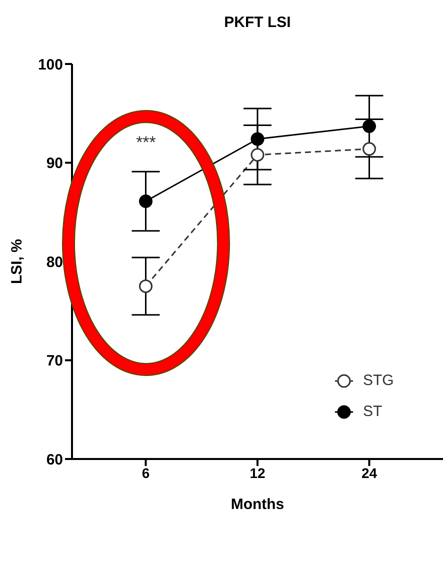 The image size is (443, 574). What do you see at coordinates (17, 261) in the screenshot?
I see `y-axis-title: LSI, %` at bounding box center [17, 261].